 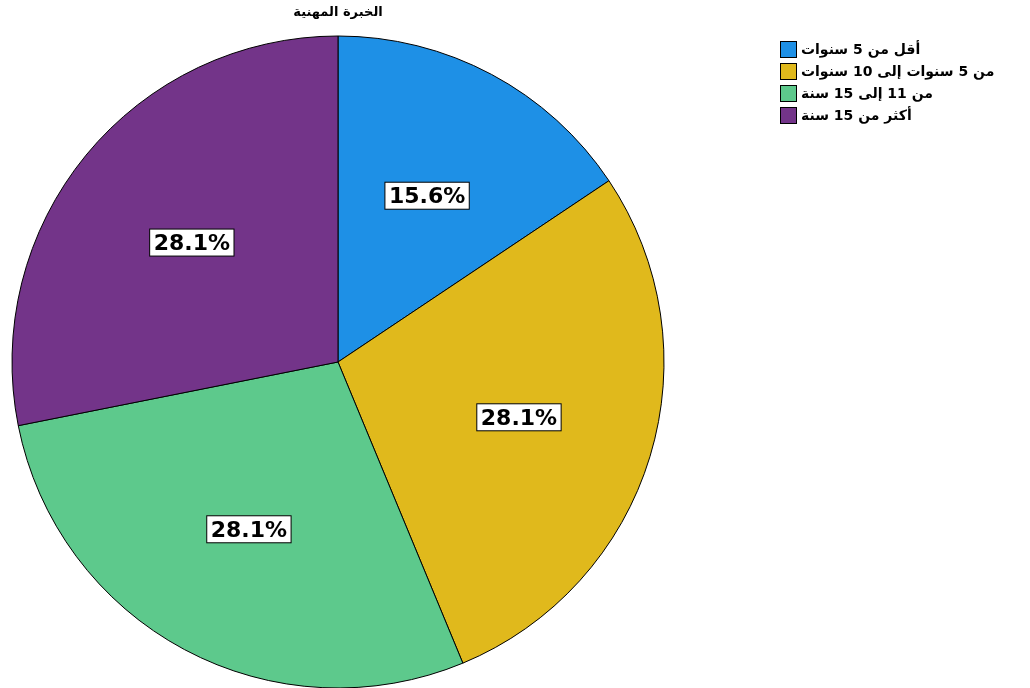 What do you see at coordinates (427, 196) in the screenshot?
I see `data-label: 15.6%` at bounding box center [427, 196].